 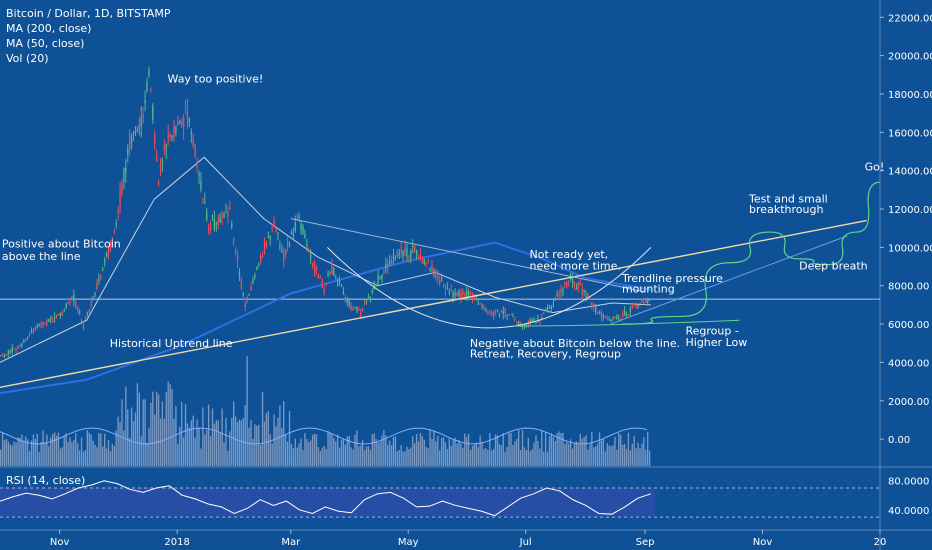 What do you see at coordinates (408, 542) in the screenshot?
I see `x-tick-label: May` at bounding box center [408, 542].